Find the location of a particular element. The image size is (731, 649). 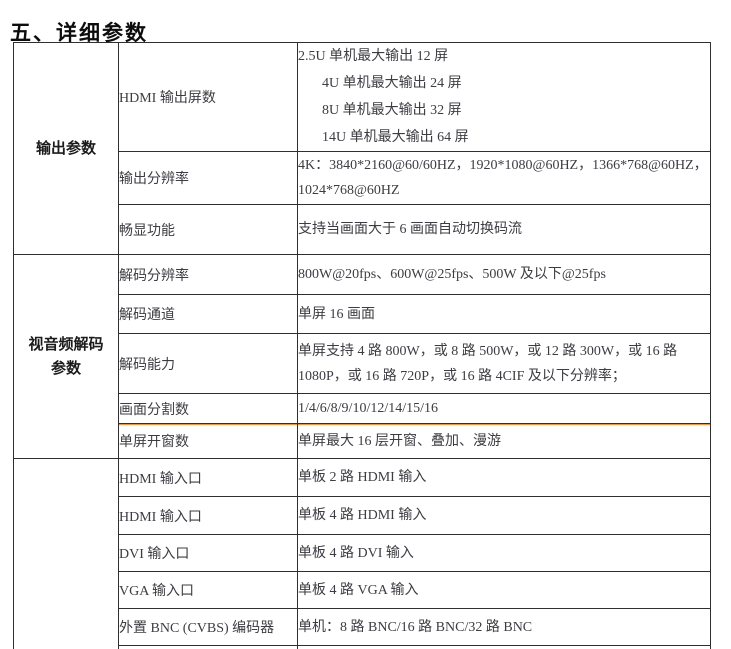

value-cell: 1/4/6/8/9/10/12/14/15/16 is located at coordinates (504, 408).